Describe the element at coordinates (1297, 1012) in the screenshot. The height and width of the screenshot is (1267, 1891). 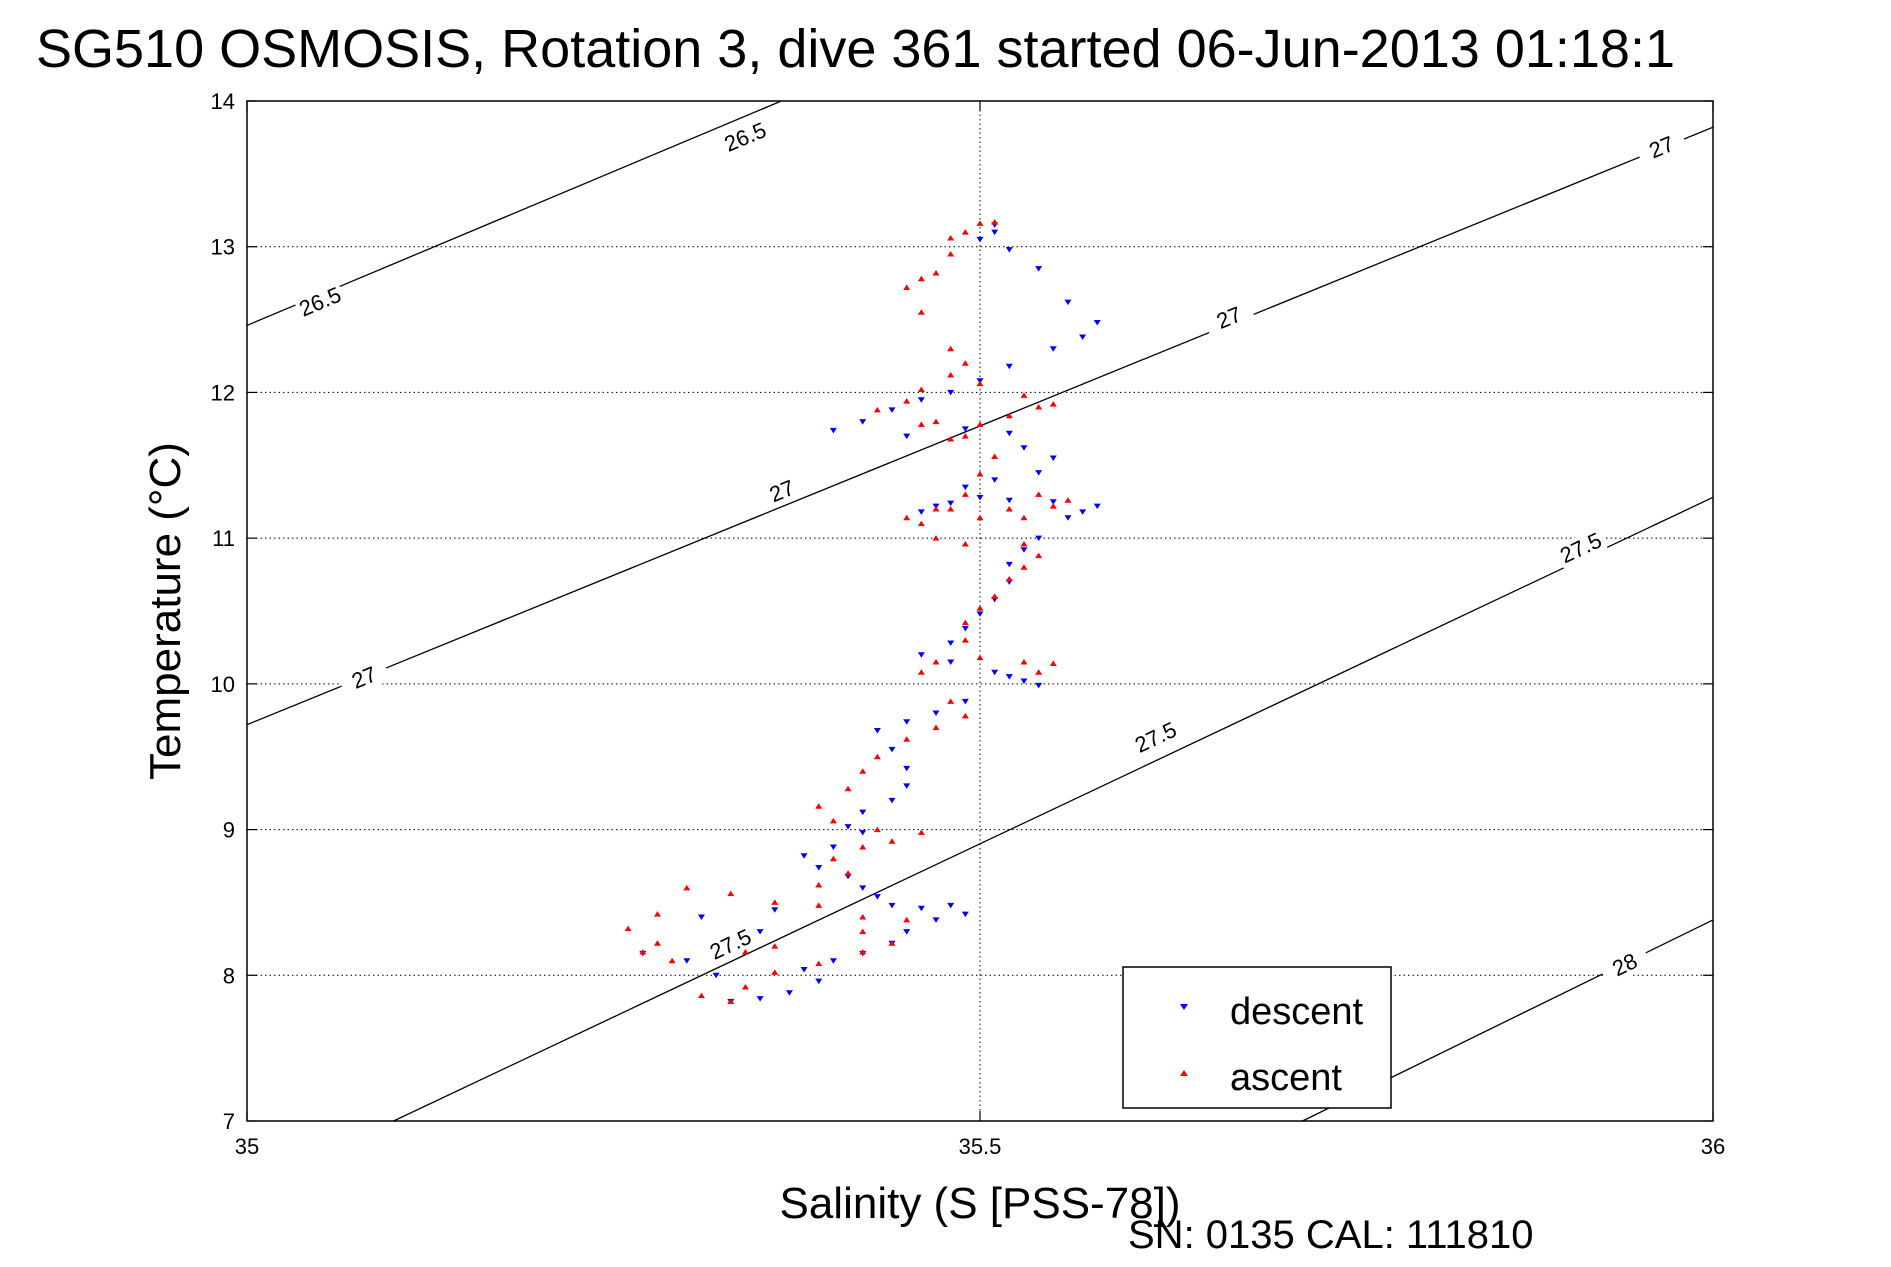
I see `legend-descent-label: descent` at that location.